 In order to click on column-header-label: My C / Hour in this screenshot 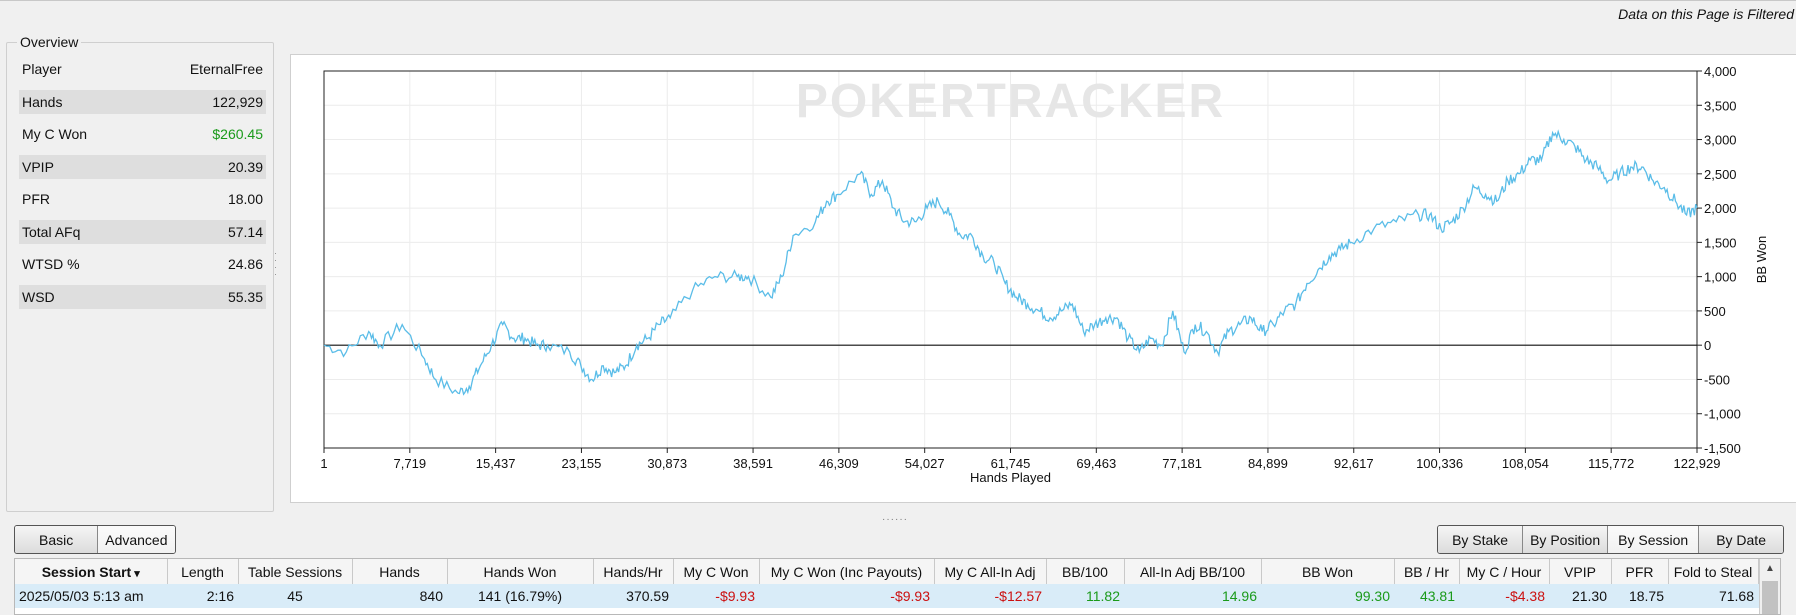, I will do `click(1504, 571)`.